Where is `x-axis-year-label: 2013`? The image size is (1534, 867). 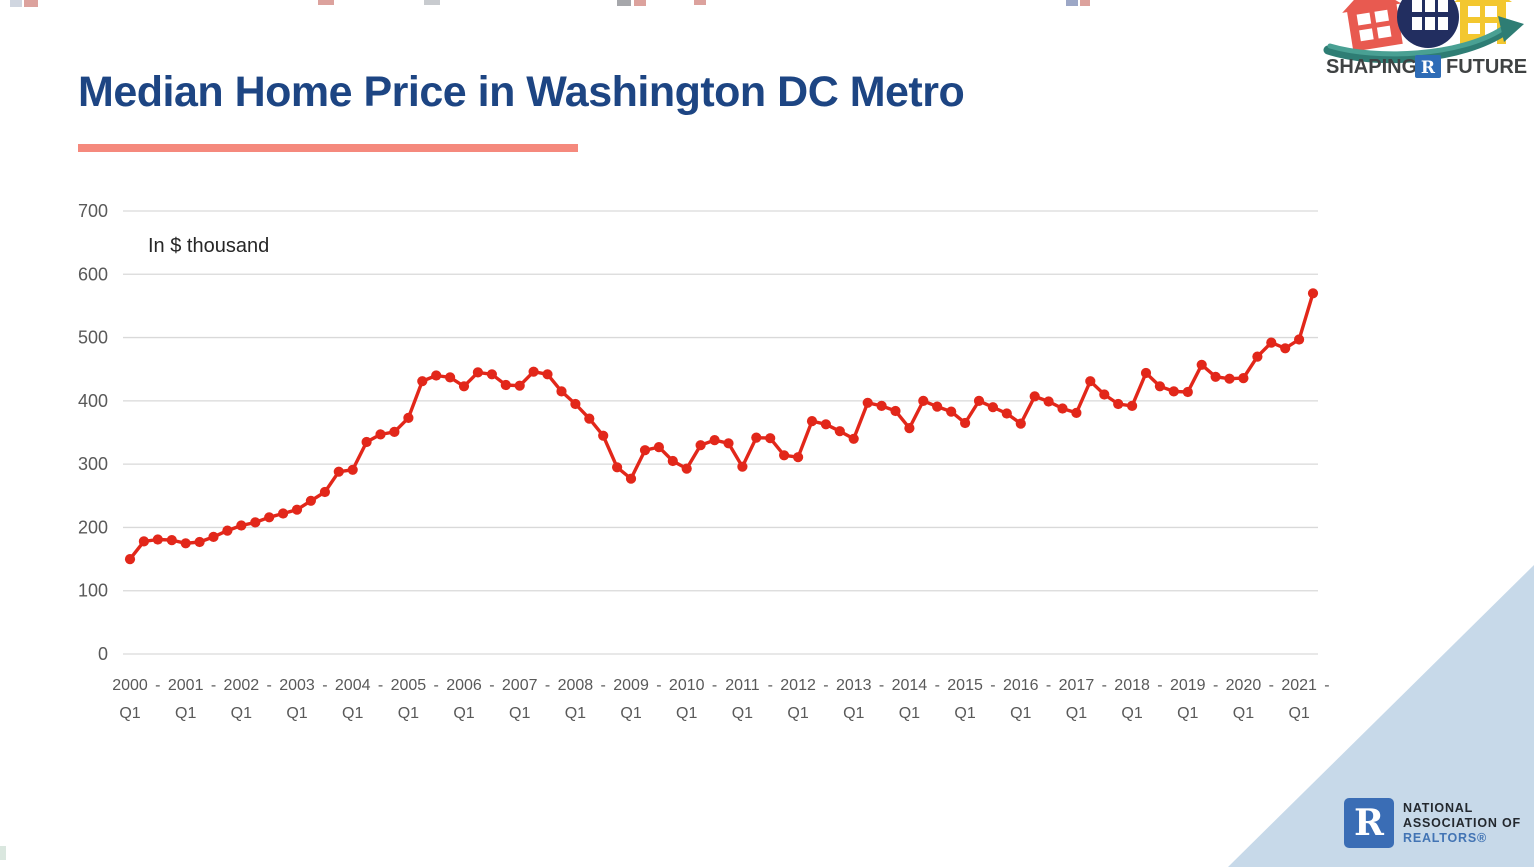 x-axis-year-label: 2013 is located at coordinates (854, 685).